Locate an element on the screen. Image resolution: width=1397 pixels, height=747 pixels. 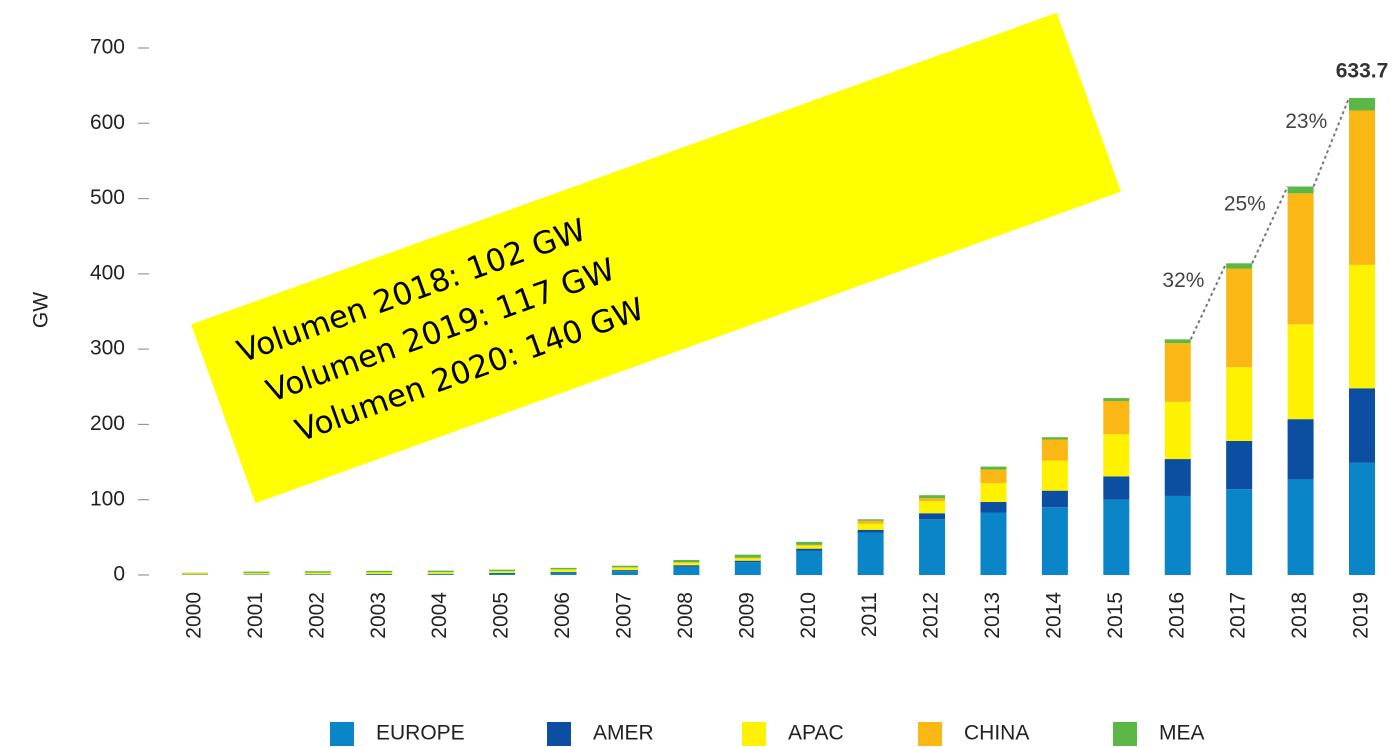
y-tick-label: 700 is located at coordinates (107, 47).